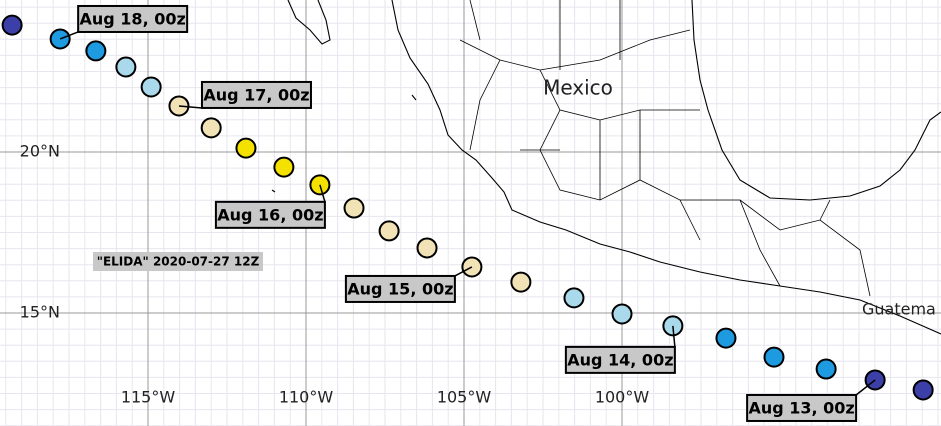 Image resolution: width=941 pixels, height=426 pixels. What do you see at coordinates (816, 100) in the screenshot?
I see `gulf-coast` at bounding box center [816, 100].